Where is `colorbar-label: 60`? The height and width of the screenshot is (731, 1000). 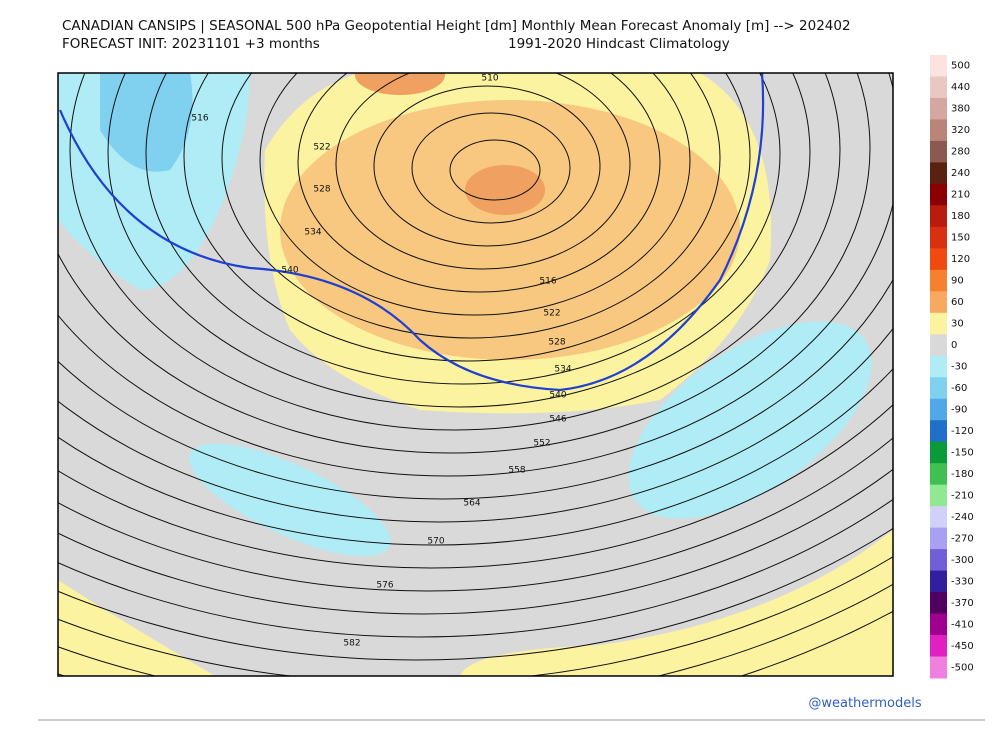
colorbar-label: 60 is located at coordinates (957, 302).